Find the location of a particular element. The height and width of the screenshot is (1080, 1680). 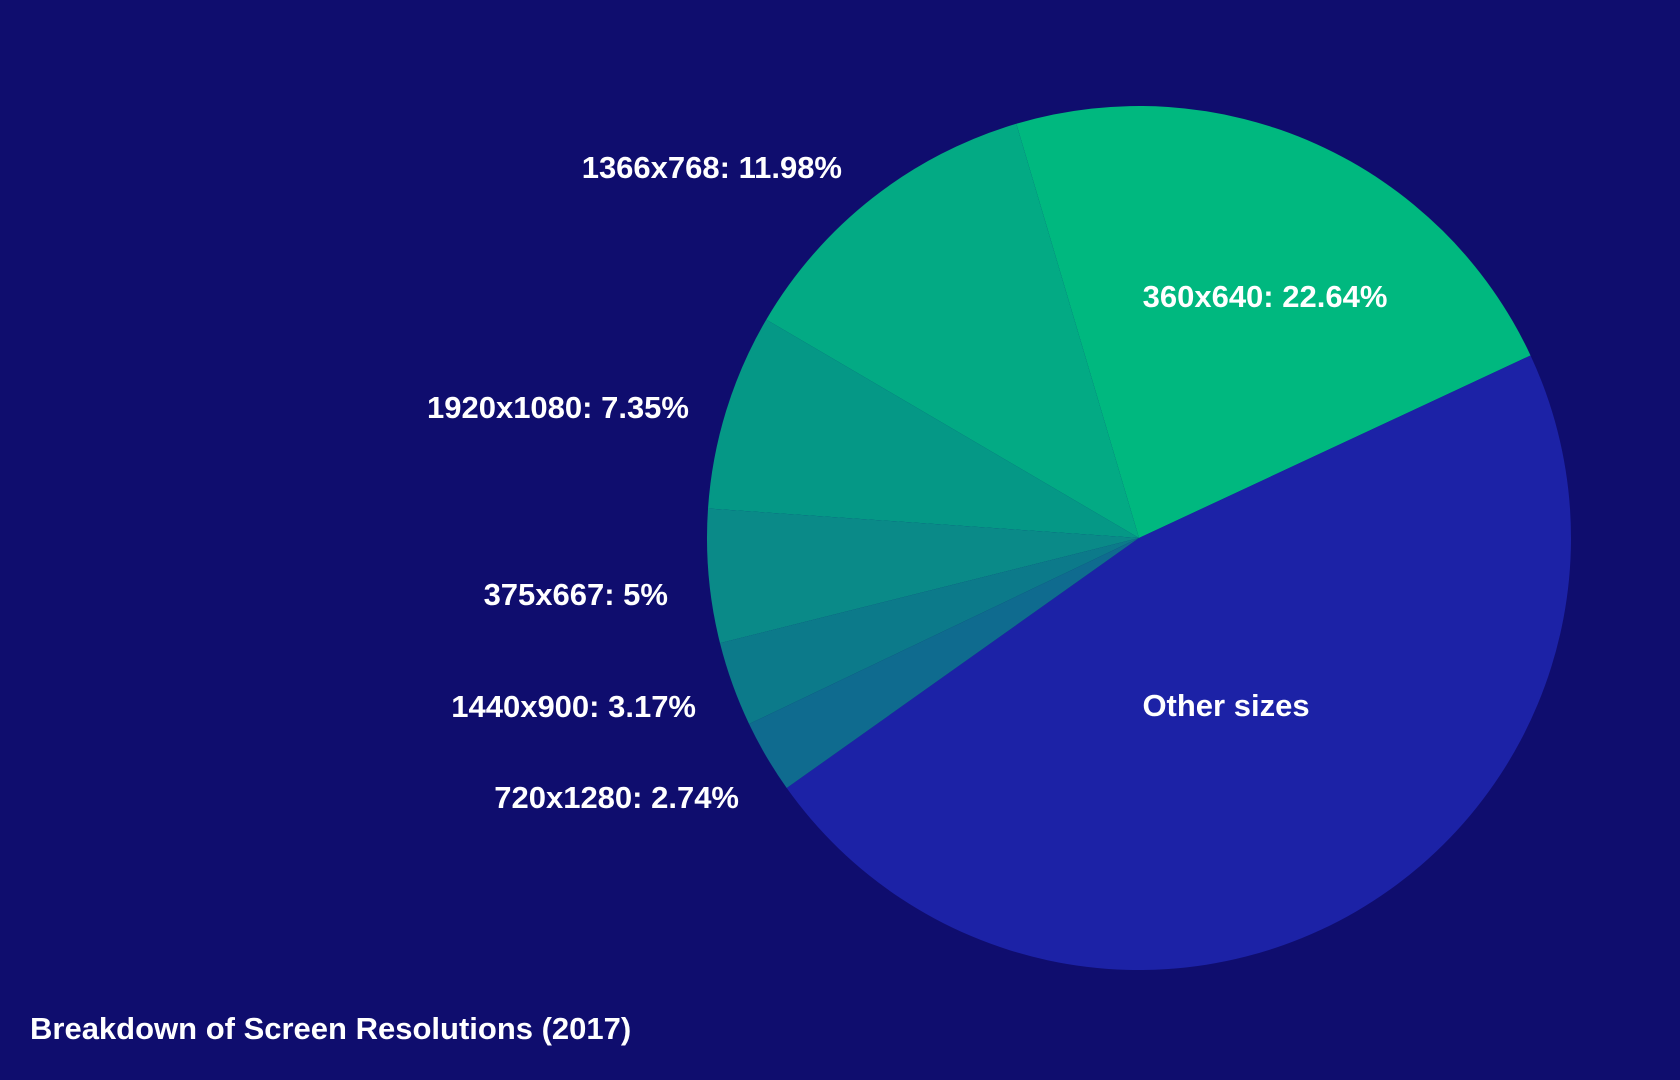

pie-slice-1366x768 is located at coordinates (952, 331).